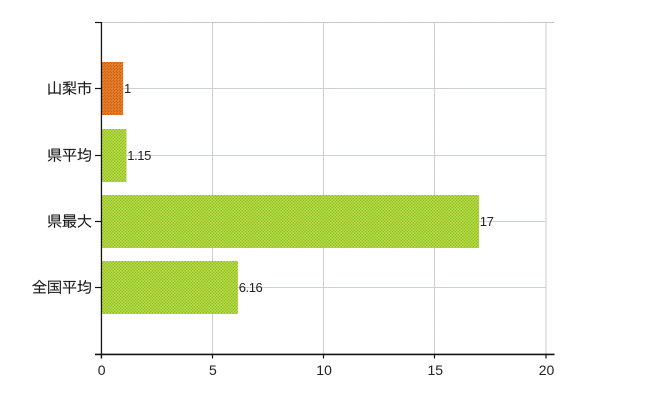 The image size is (650, 400). What do you see at coordinates (547, 370) in the screenshot?
I see `svg-text: 20` at bounding box center [547, 370].